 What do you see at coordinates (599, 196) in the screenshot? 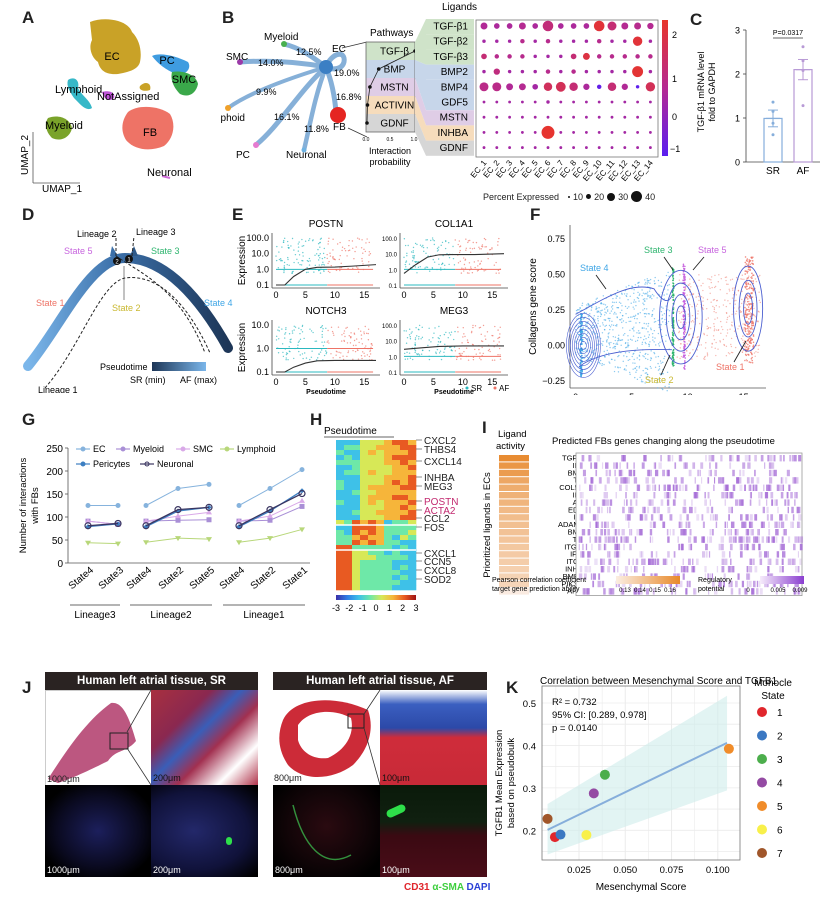
I see `size-label-20: 20` at bounding box center [599, 196].